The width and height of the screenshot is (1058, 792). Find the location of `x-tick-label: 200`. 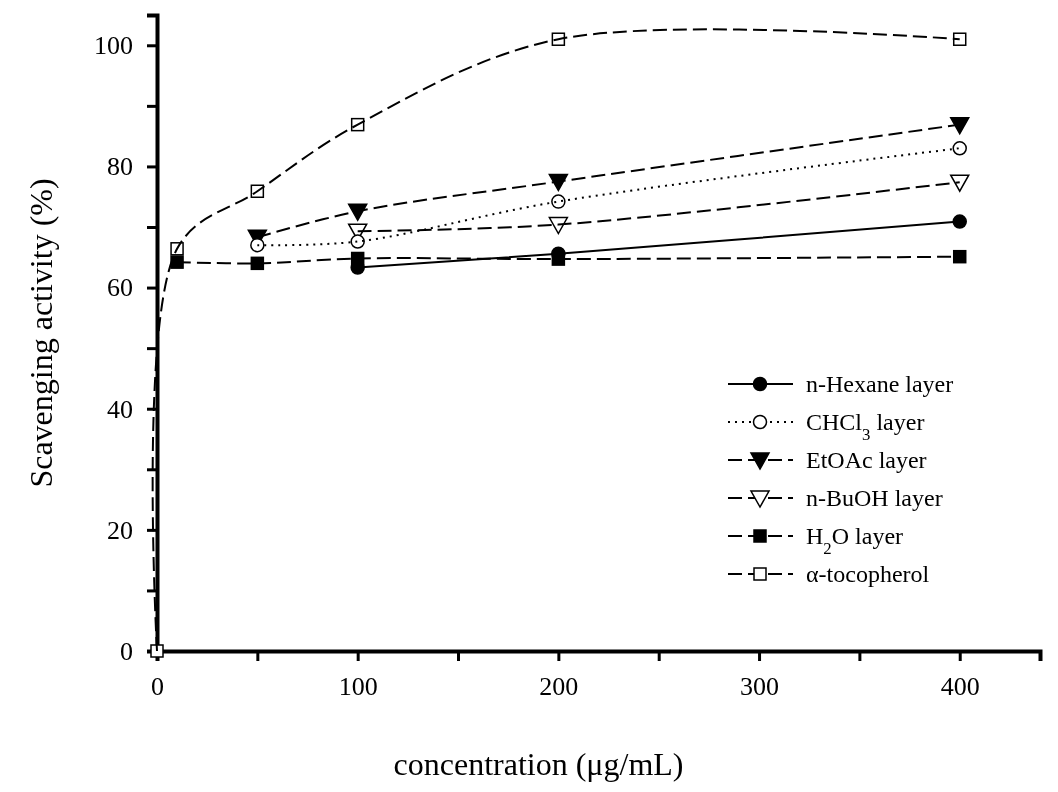

x-tick-label: 200 is located at coordinates (559, 687).